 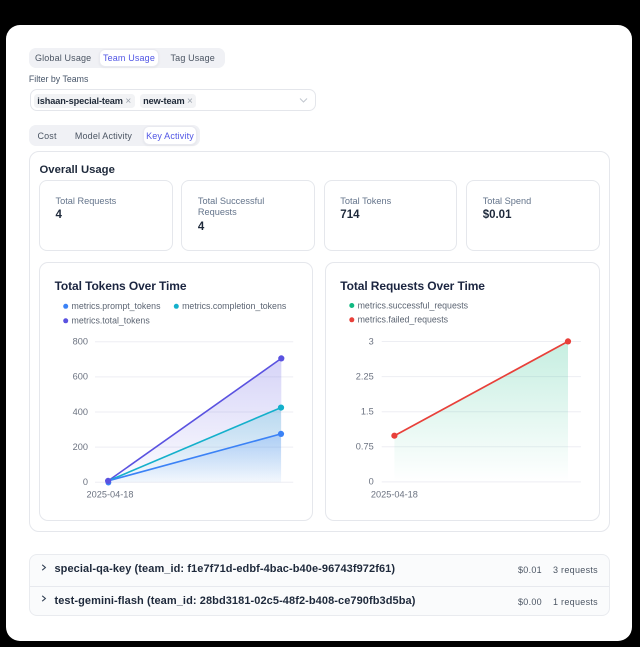 I want to click on svg-text: metrics.successful_requests, so click(x=412, y=305).